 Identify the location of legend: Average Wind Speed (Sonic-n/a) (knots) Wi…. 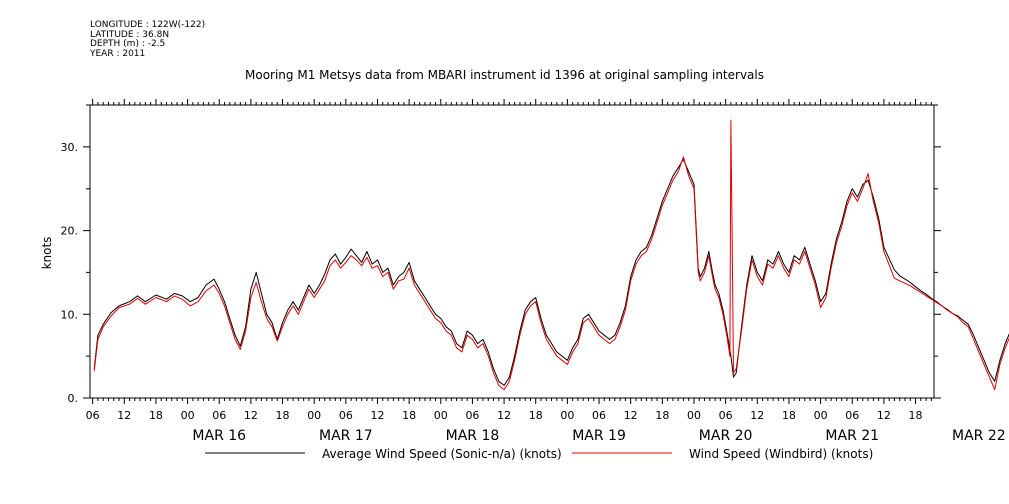
(539, 454).